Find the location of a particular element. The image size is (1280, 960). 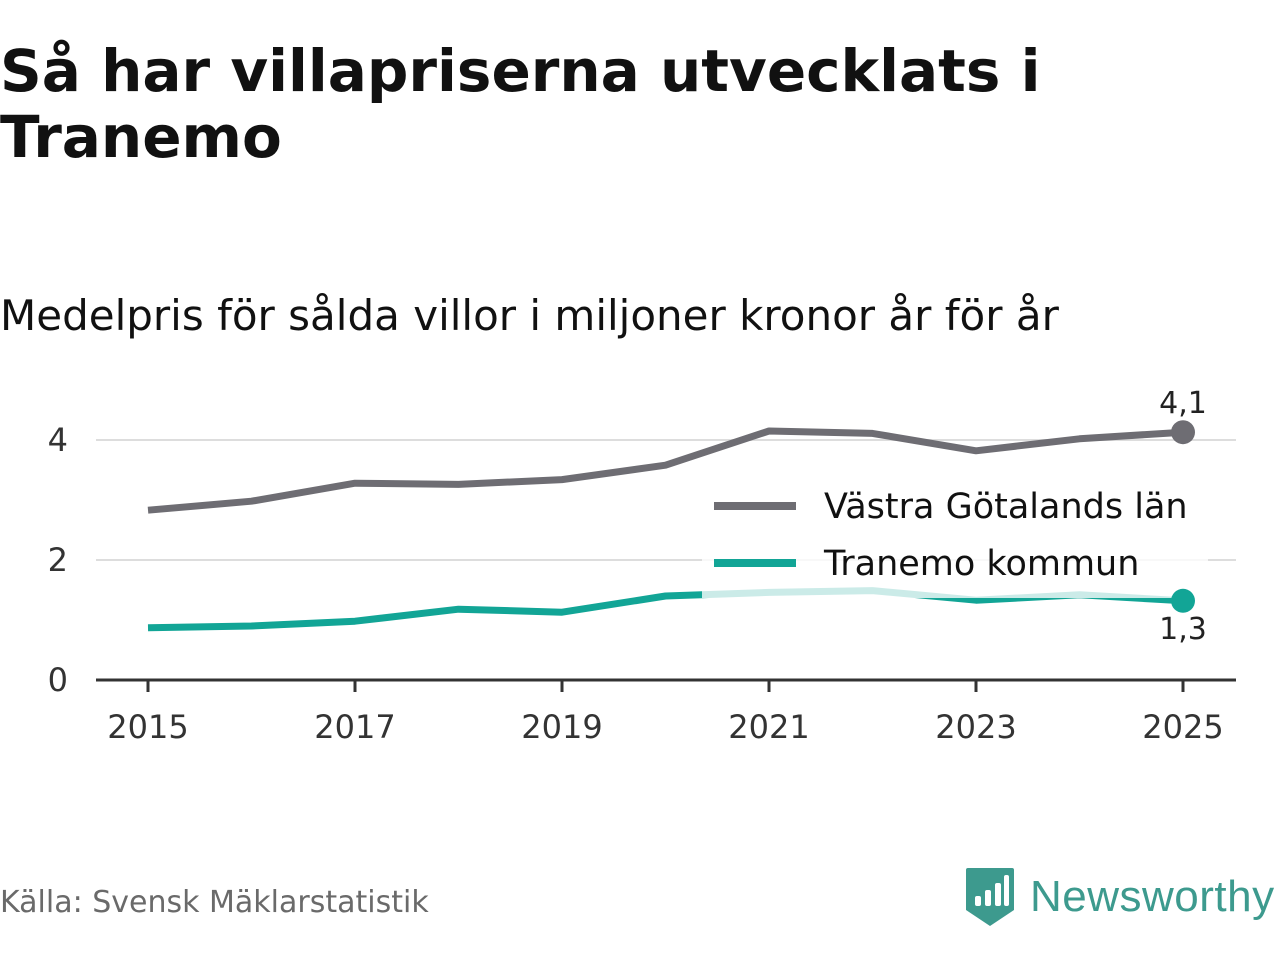

legend-label-1: Västra Götalands län is located at coordinates (1006, 507).